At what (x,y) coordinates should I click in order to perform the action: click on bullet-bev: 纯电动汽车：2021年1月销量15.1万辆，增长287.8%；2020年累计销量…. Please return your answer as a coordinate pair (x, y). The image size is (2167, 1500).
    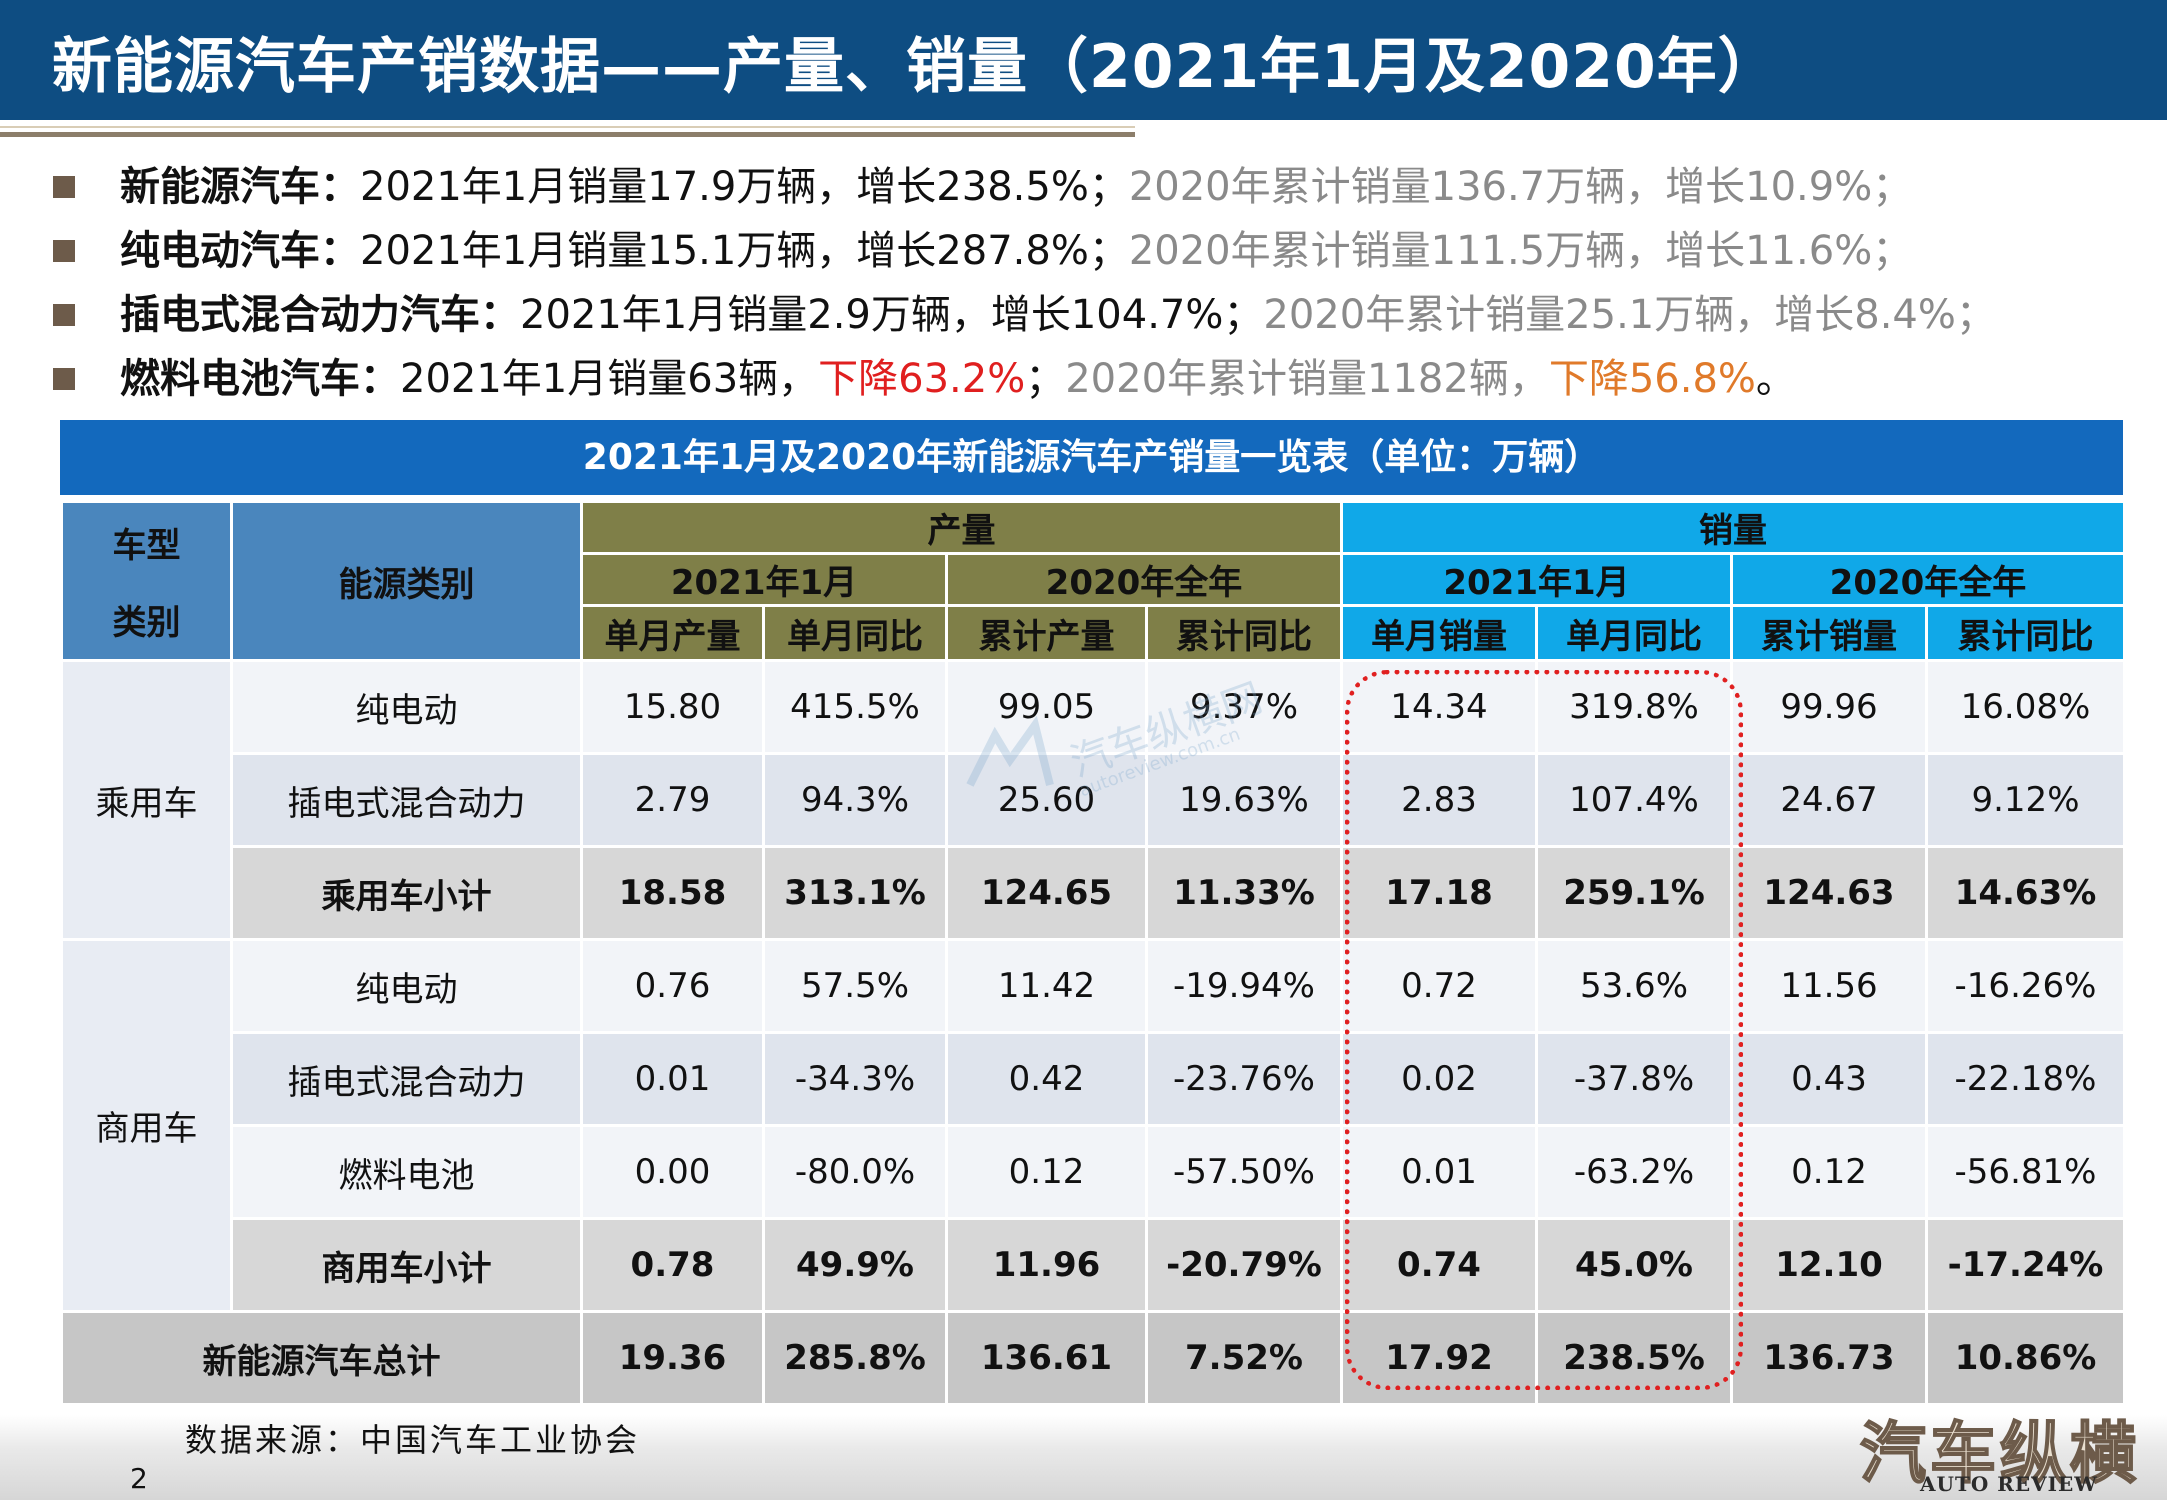
    Looking at the image, I should click on (1100, 251).